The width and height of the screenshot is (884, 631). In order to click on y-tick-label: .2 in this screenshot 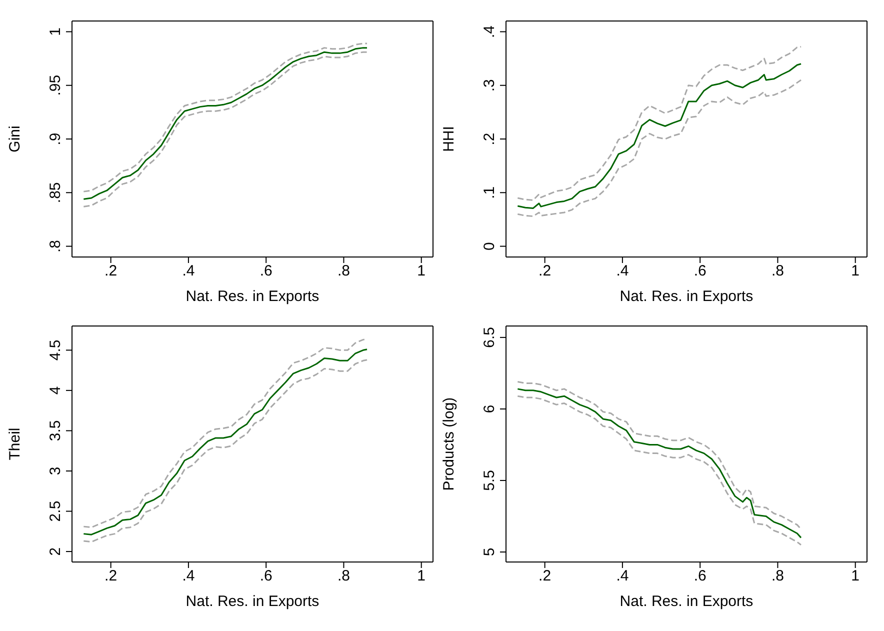, I will do `click(489, 139)`.